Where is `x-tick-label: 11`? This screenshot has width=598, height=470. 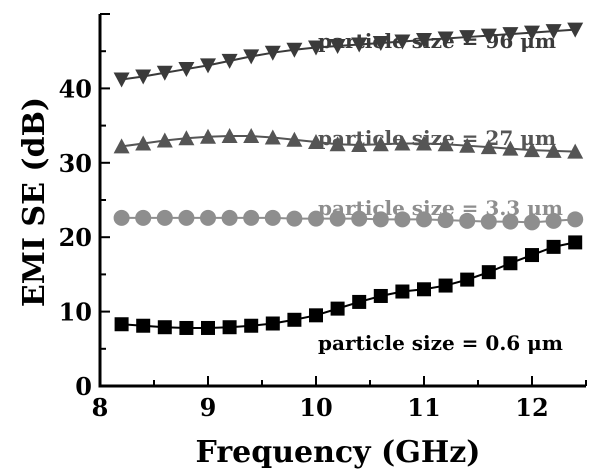
x-tick-label: 11 is located at coordinates (423, 407).